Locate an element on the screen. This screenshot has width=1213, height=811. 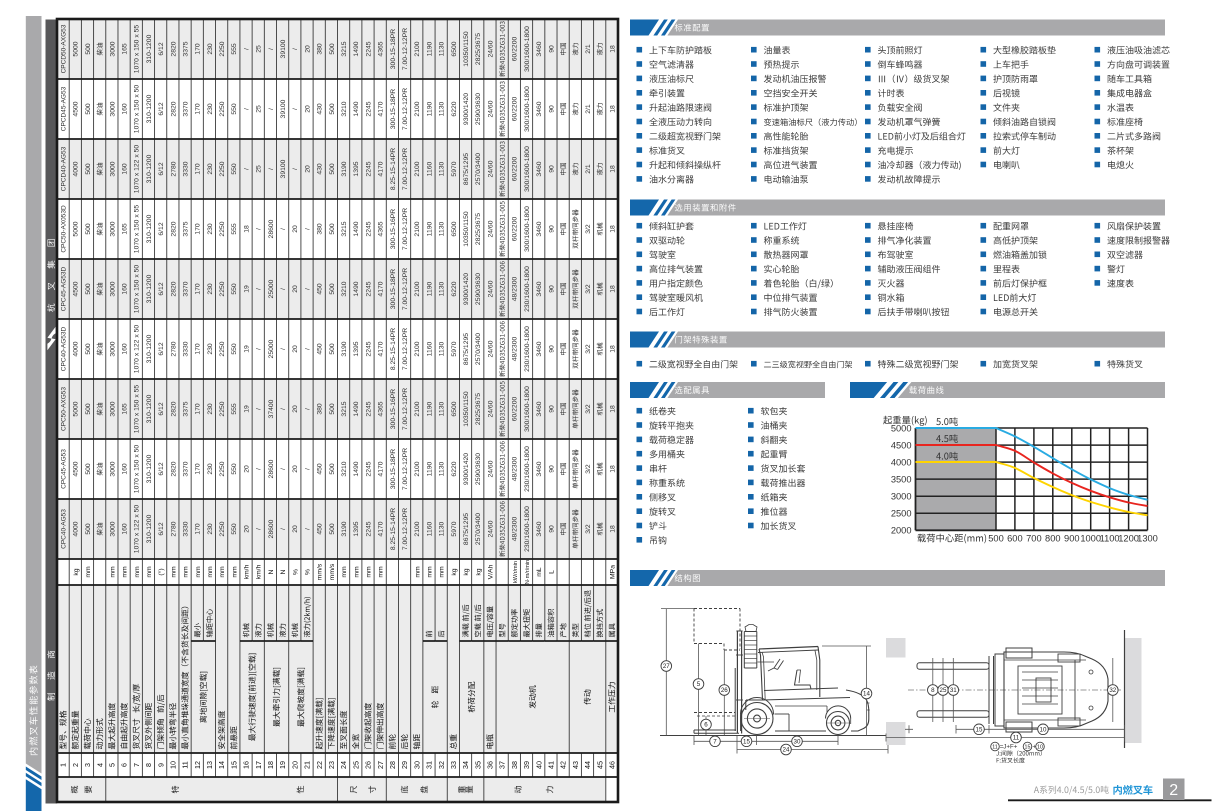
svg-text: 300/1600-1800 is located at coordinates (527, 409).